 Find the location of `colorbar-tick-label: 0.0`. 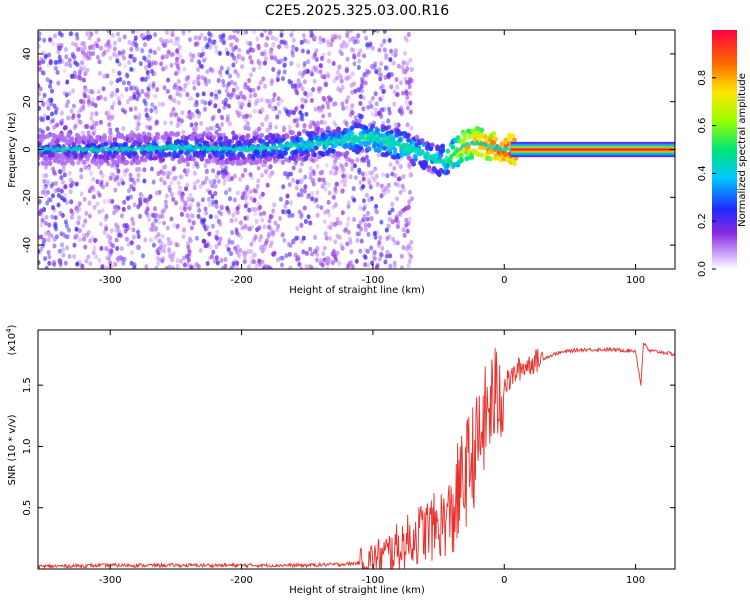

colorbar-tick-label: 0.0 is located at coordinates (702, 269).